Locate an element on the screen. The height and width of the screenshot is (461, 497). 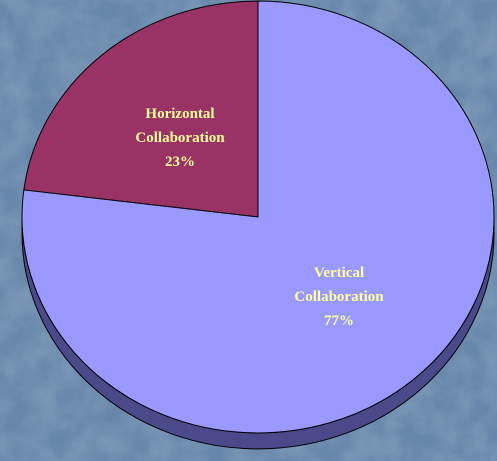
slice-percent-label: 77% is located at coordinates (339, 321).